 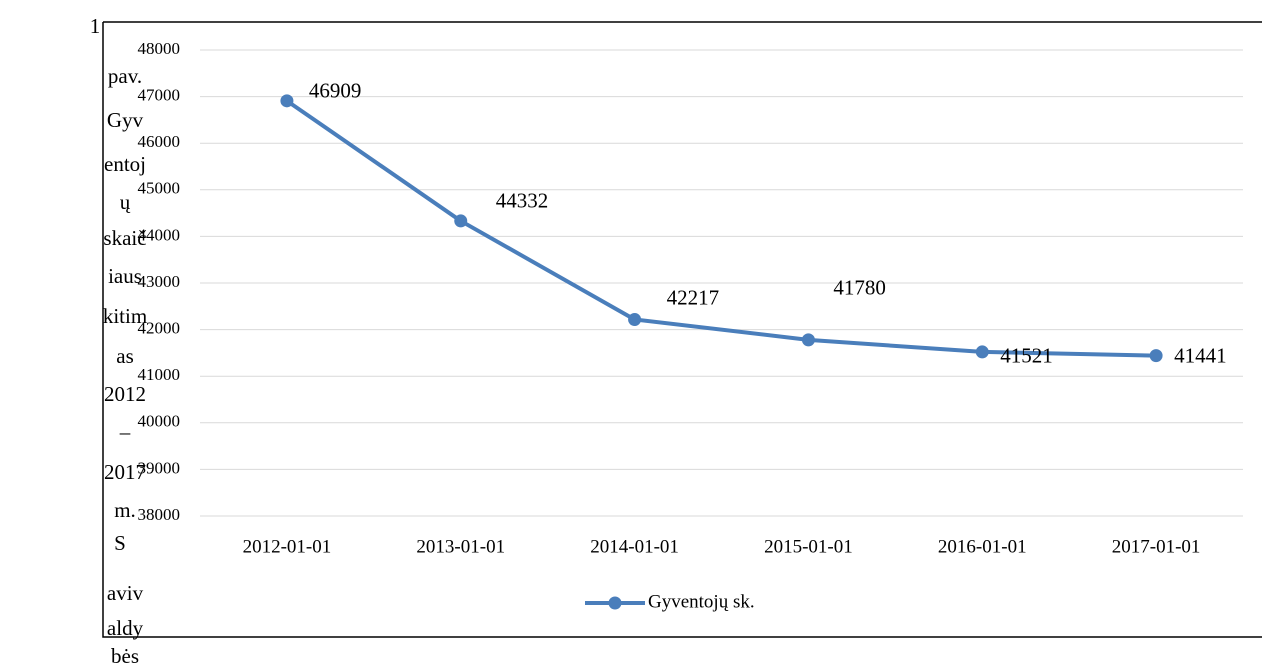 I want to click on data-label: 46909, so click(x=335, y=91).